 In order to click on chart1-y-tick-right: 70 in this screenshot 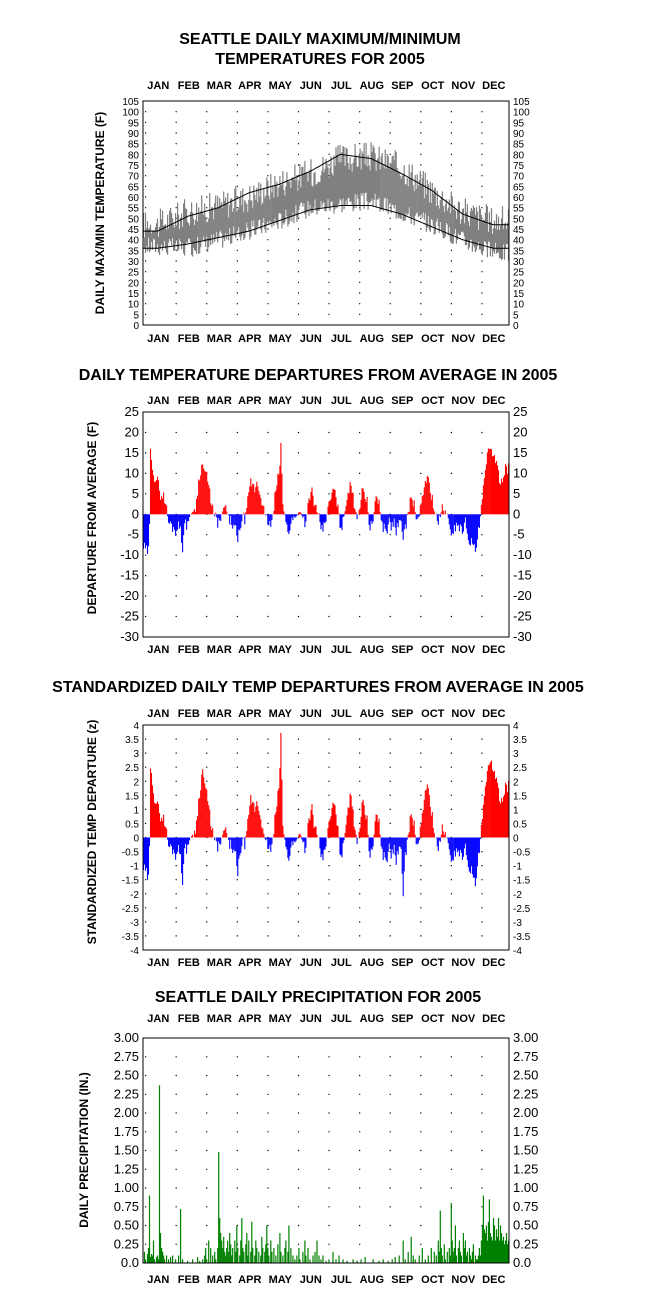, I will do `click(519, 177)`.